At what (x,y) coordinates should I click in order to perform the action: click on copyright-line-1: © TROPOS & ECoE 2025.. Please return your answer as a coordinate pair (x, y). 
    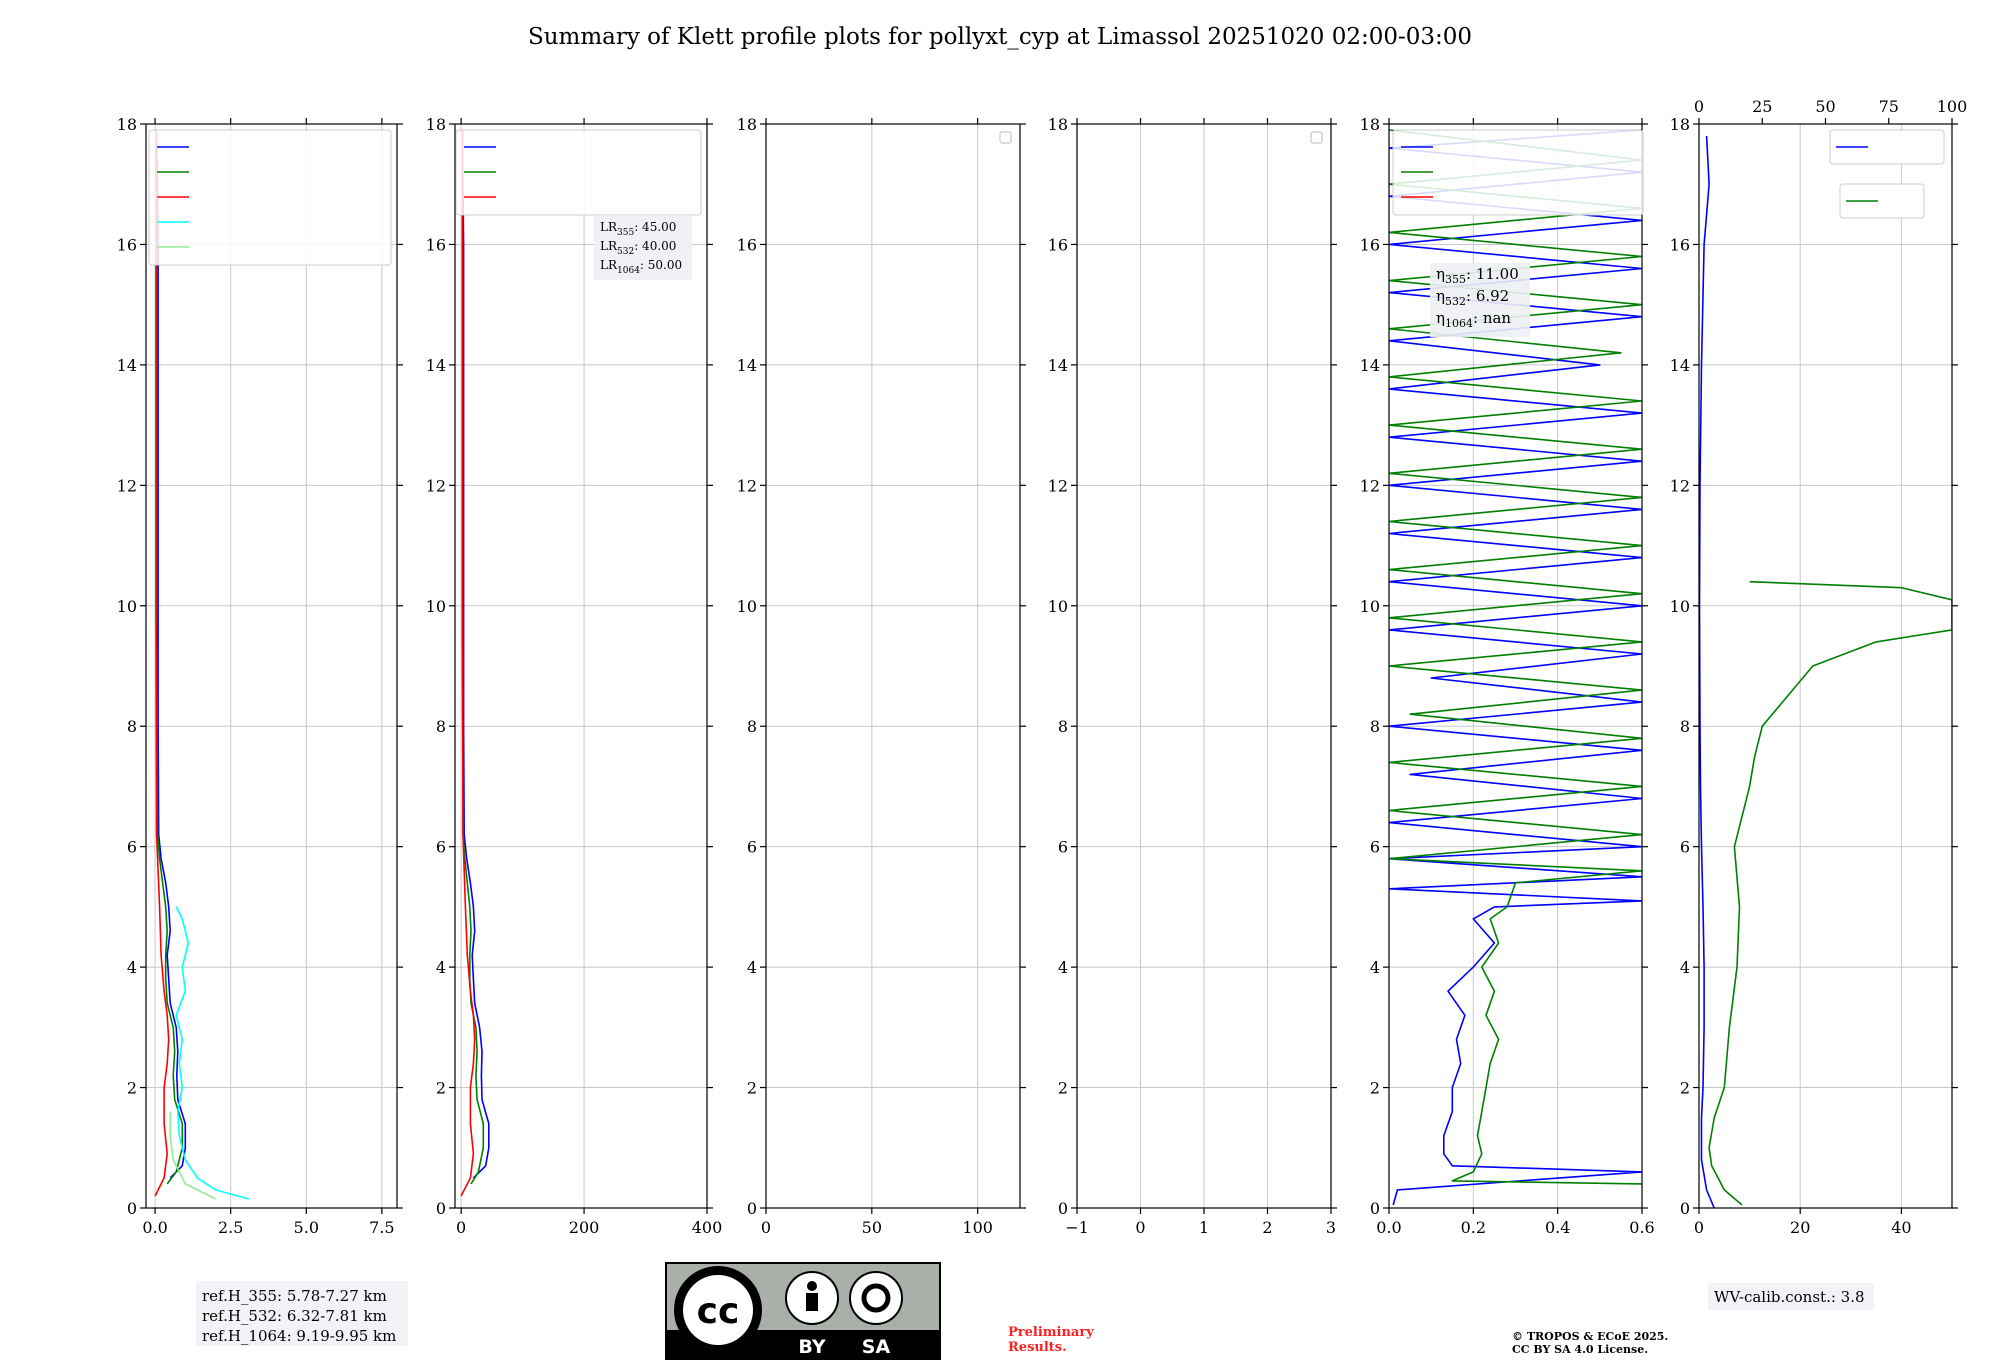
    Looking at the image, I should click on (1590, 1336).